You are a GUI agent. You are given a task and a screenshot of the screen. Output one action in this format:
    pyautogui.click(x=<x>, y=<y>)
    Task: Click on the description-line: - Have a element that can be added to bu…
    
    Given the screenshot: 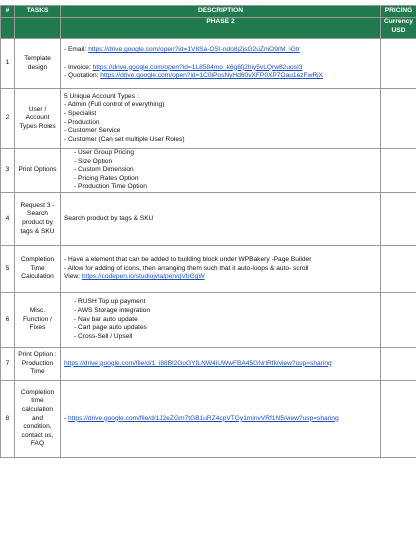 What is the action you would take?
    pyautogui.click(x=221, y=260)
    